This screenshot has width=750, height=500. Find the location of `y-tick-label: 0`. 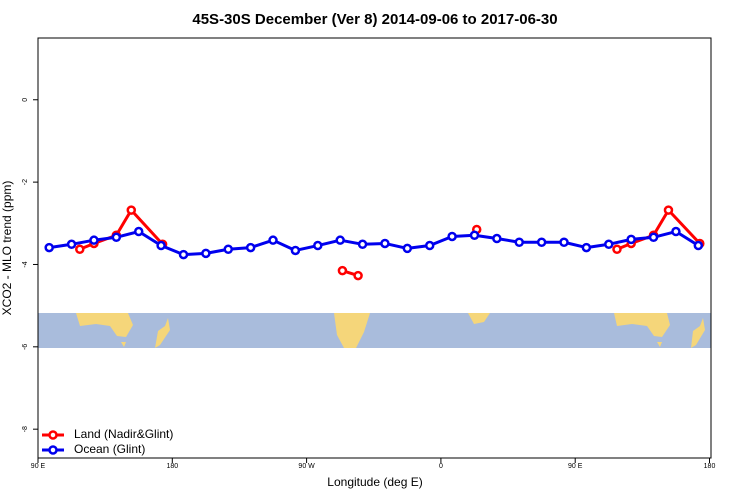

y-tick-label: 0 is located at coordinates (25, 100).